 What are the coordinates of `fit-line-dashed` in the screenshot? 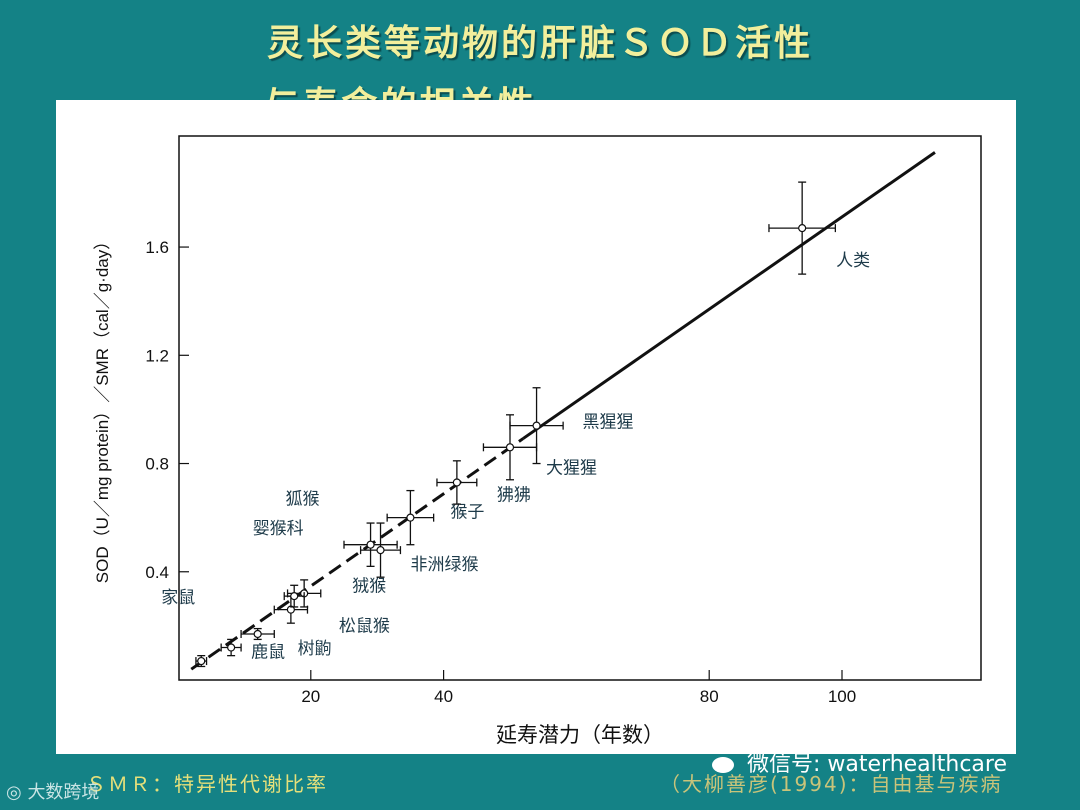 It's located at (357, 554).